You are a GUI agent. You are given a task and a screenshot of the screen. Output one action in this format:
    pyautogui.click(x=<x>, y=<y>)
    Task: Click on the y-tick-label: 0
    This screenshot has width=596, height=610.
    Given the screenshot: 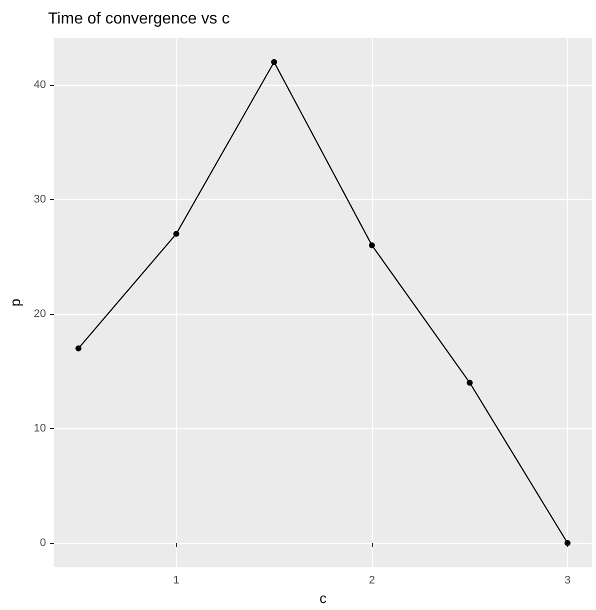 What is the action you would take?
    pyautogui.click(x=43, y=543)
    